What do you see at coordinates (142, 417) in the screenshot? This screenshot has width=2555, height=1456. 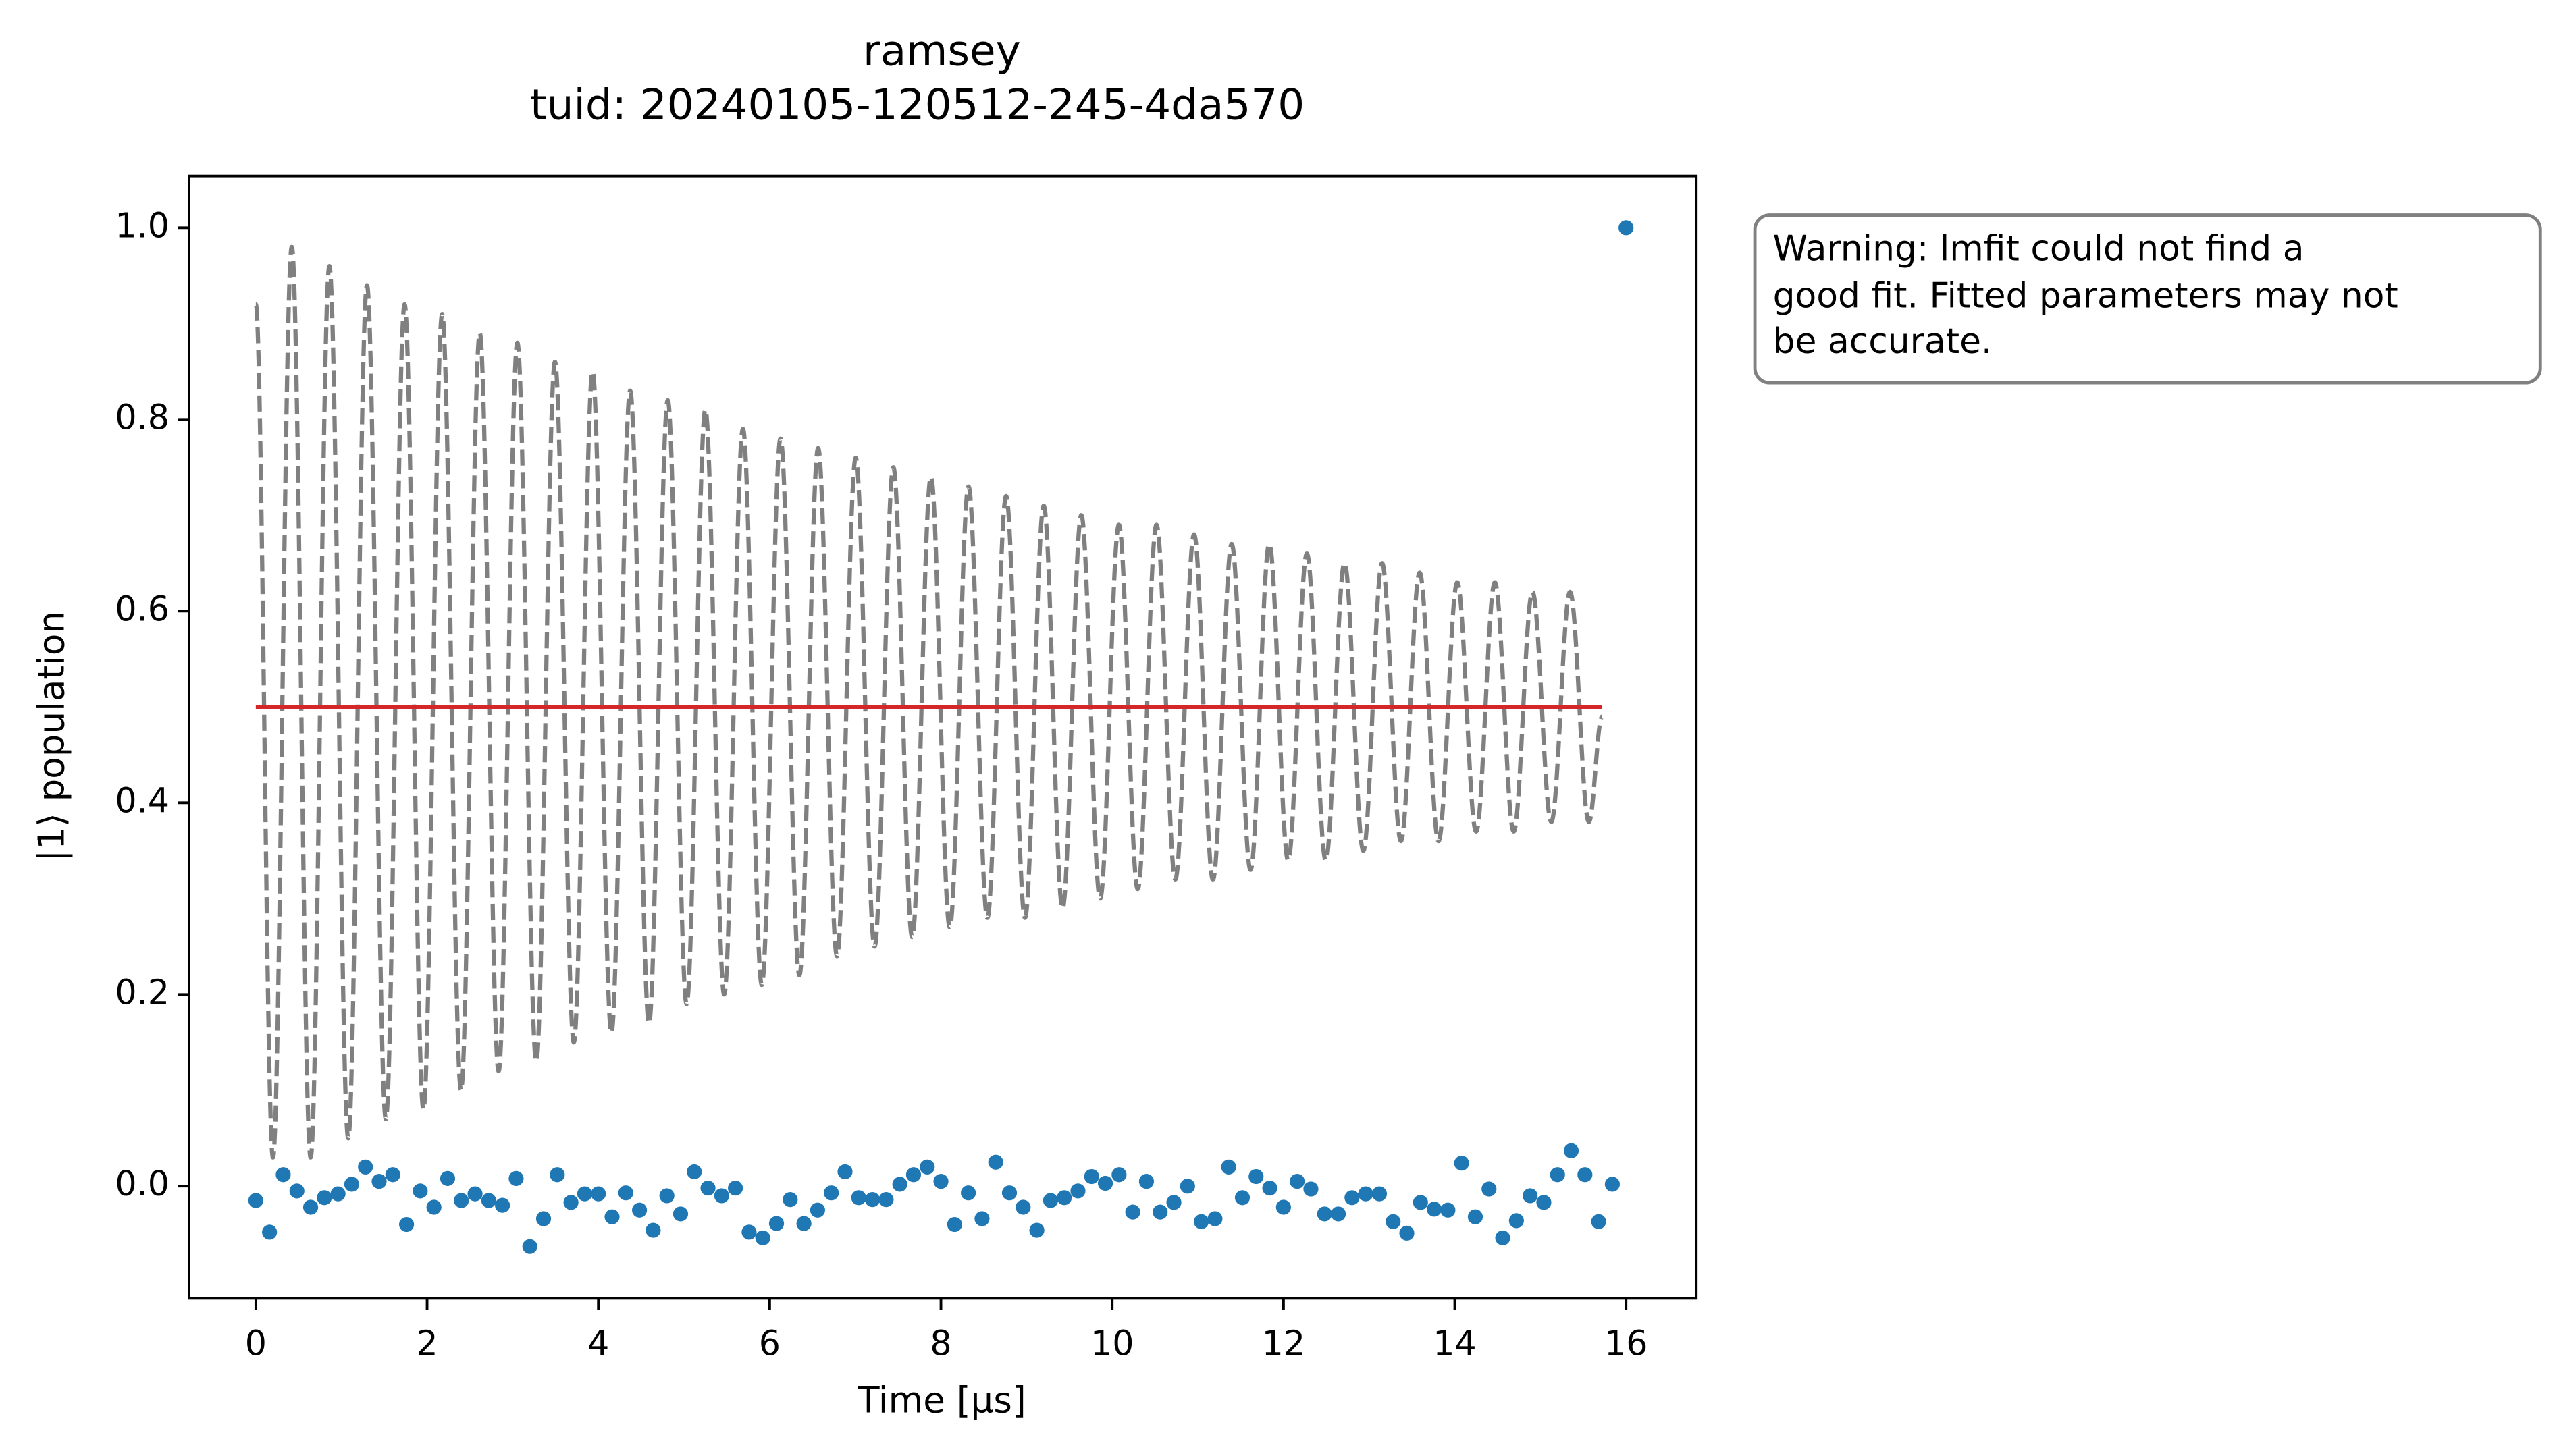 I see `y-tick-label: 0.8` at bounding box center [142, 417].